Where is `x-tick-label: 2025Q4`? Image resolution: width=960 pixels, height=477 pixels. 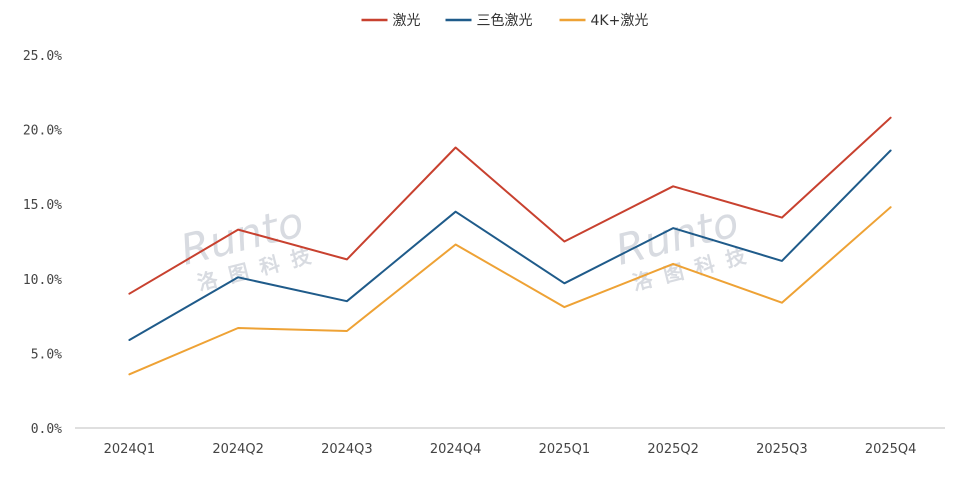
x-tick-label: 2025Q4 is located at coordinates (891, 449).